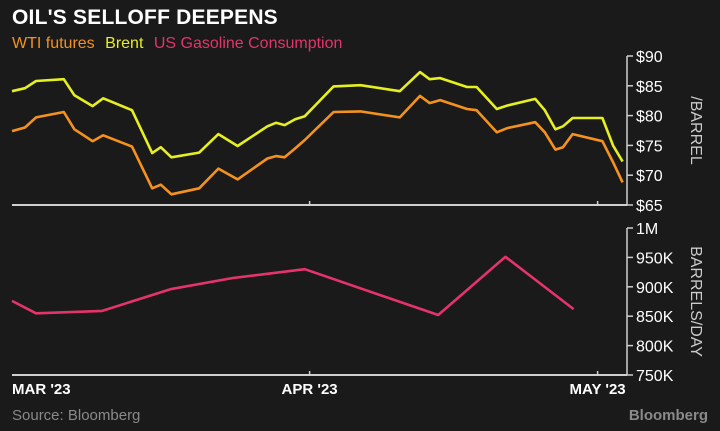 The image size is (720, 431). Describe the element at coordinates (655, 258) in the screenshot. I see `y-tick-label: 950K` at that location.